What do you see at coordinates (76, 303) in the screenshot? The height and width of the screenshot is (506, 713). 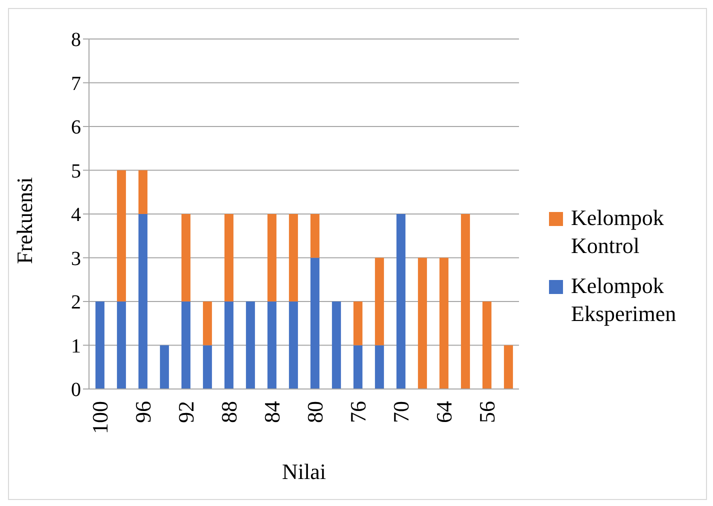 I see `y-tick-label: 2` at bounding box center [76, 303].